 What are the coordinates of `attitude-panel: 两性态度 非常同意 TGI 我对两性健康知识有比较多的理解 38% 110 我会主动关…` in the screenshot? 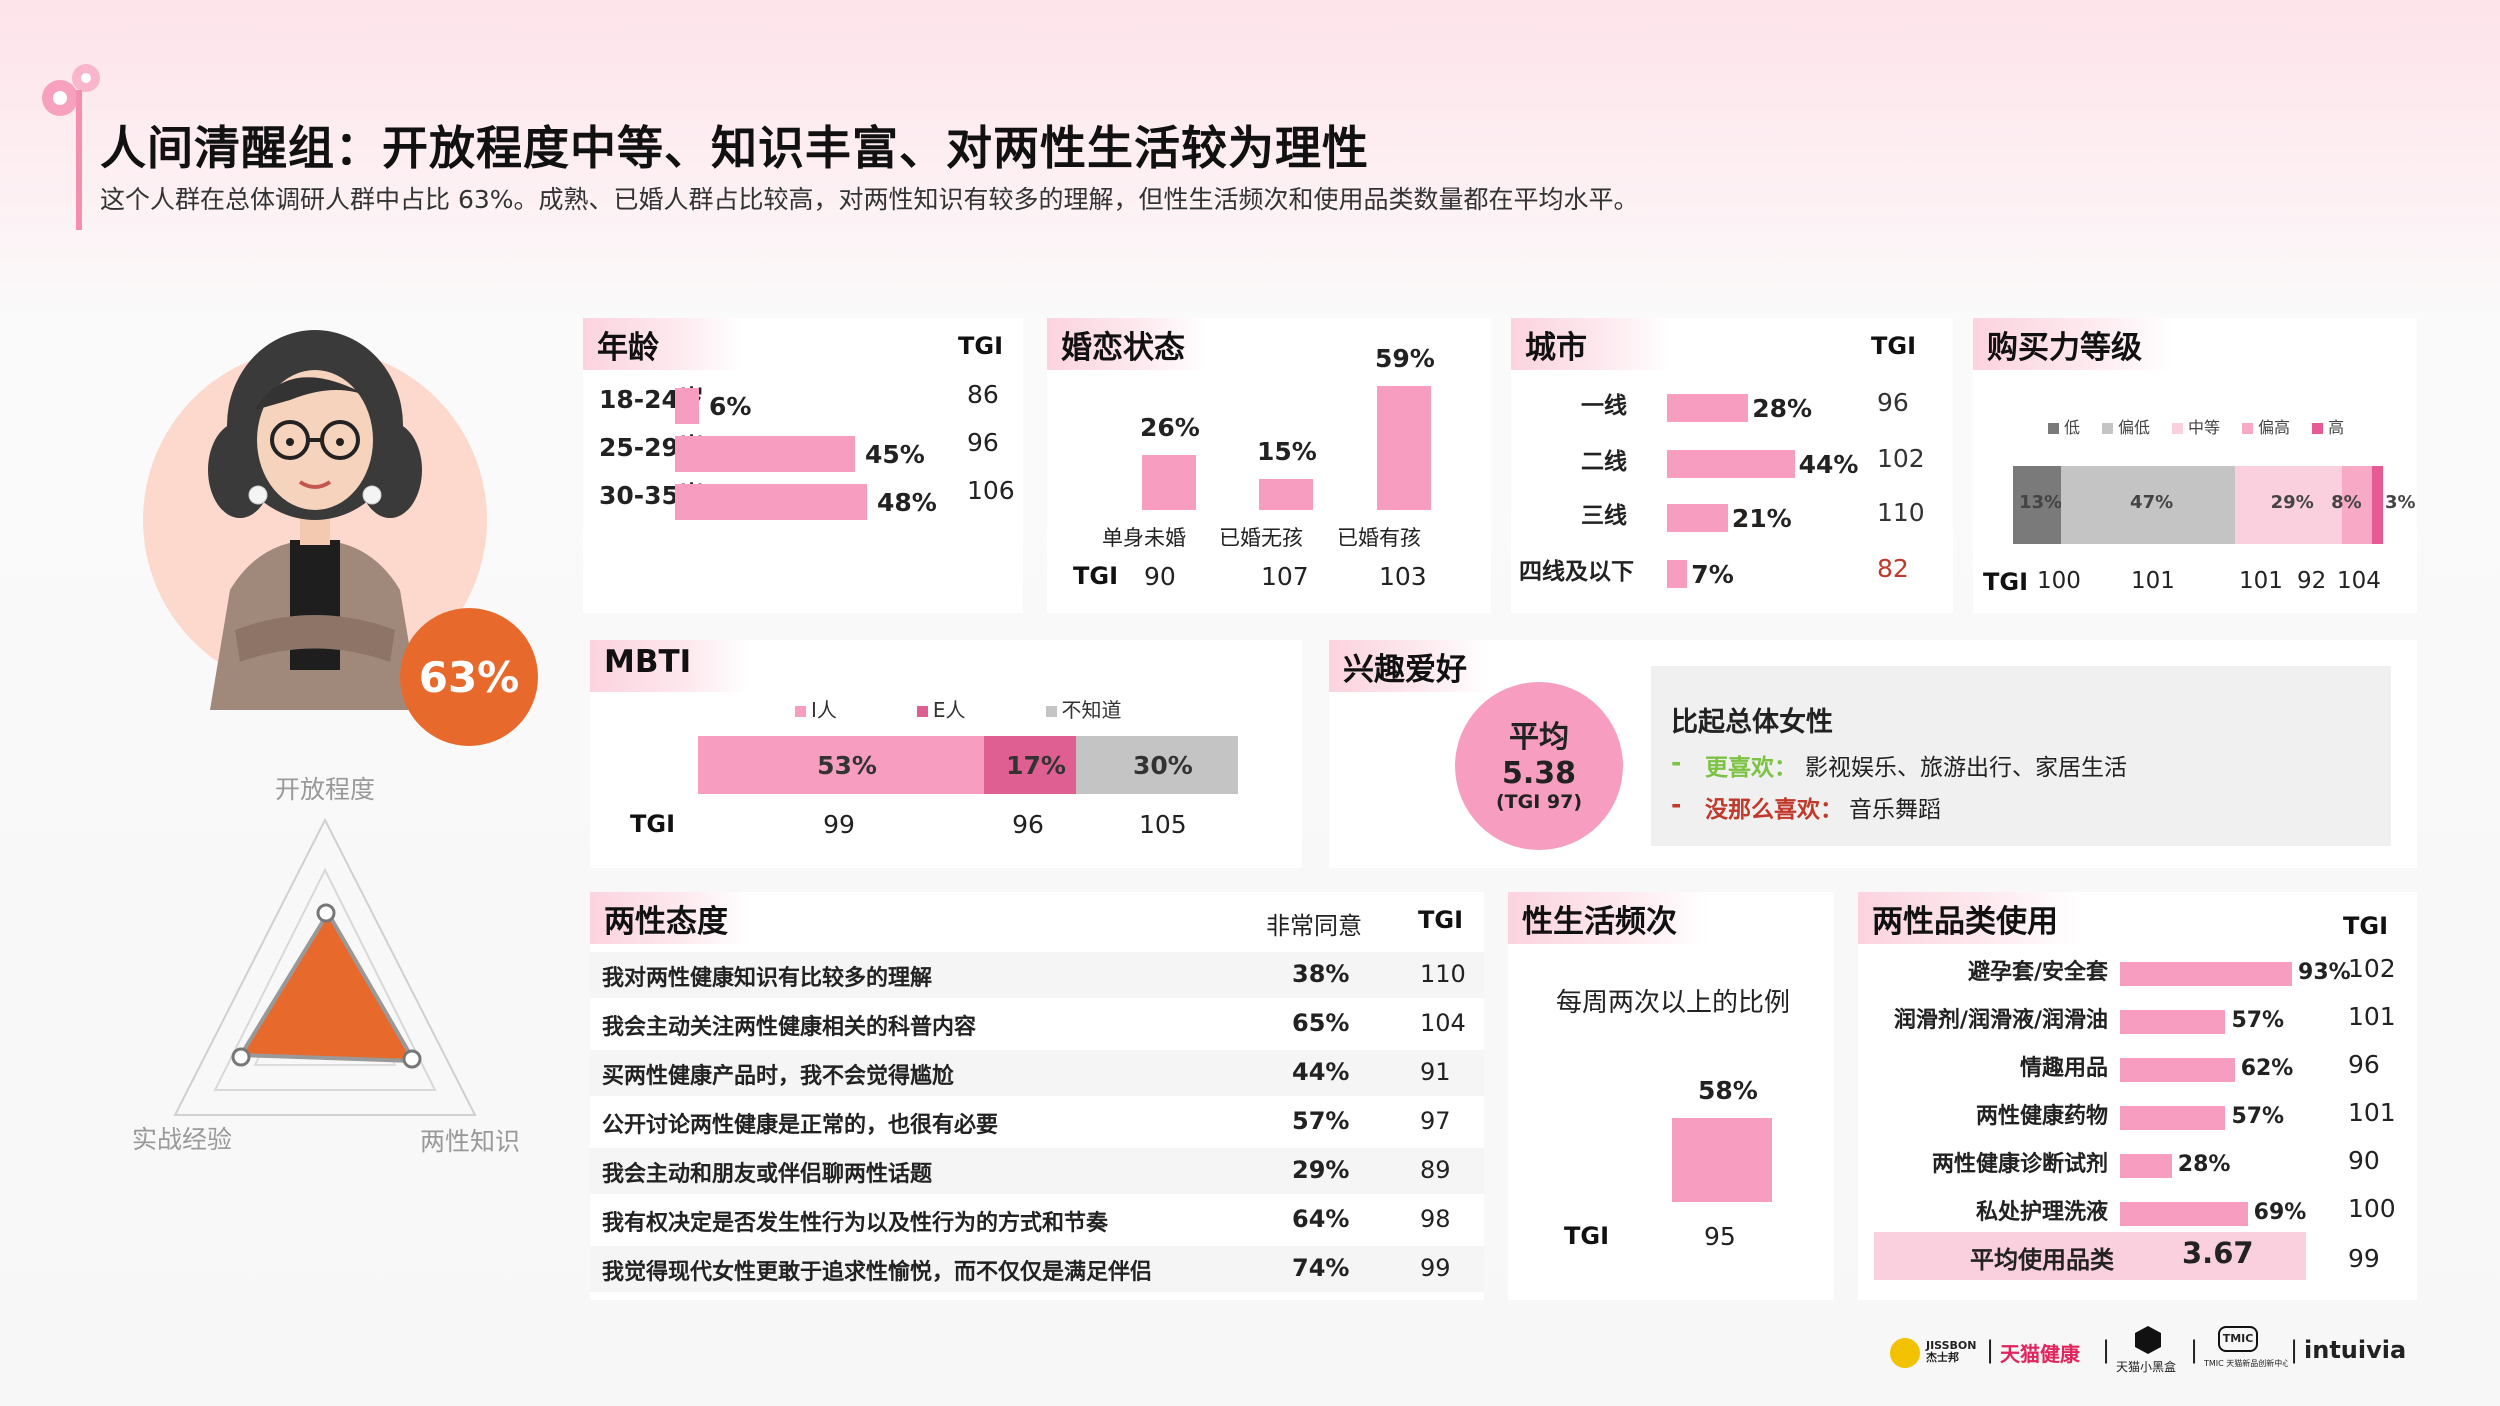 It's located at (1037, 1096).